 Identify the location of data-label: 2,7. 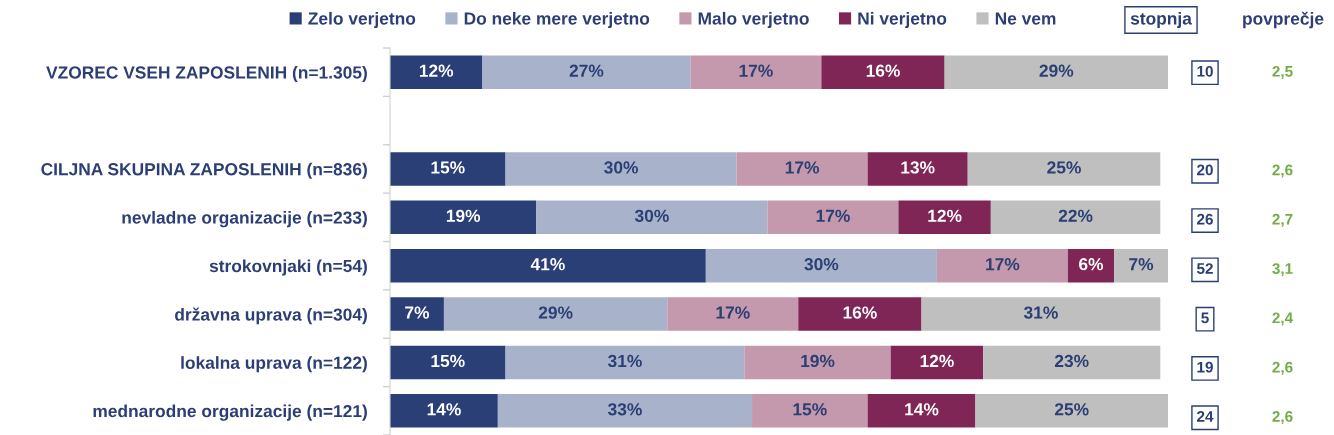
(1282, 220).